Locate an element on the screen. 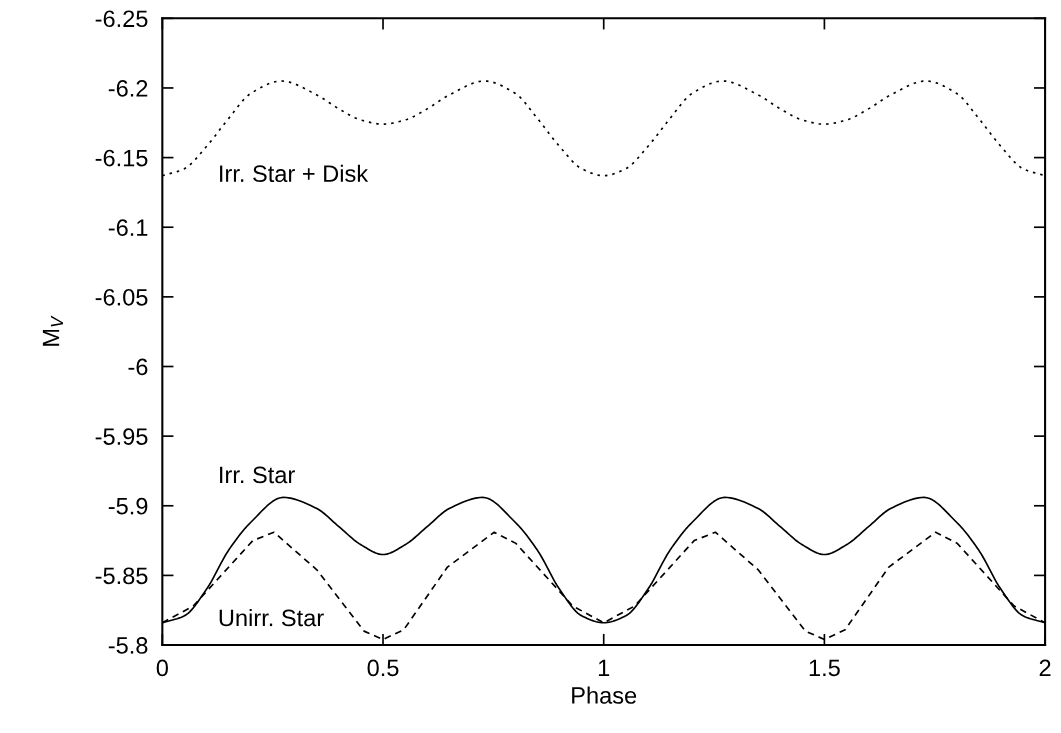 The height and width of the screenshot is (733, 1061). y-tick-label: -6.05 is located at coordinates (121, 297).